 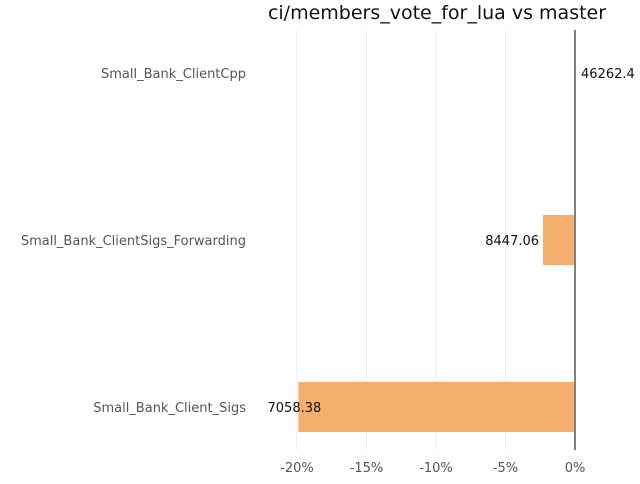 I want to click on category-label: Small_Bank_Client_Sigs, so click(x=169, y=408).